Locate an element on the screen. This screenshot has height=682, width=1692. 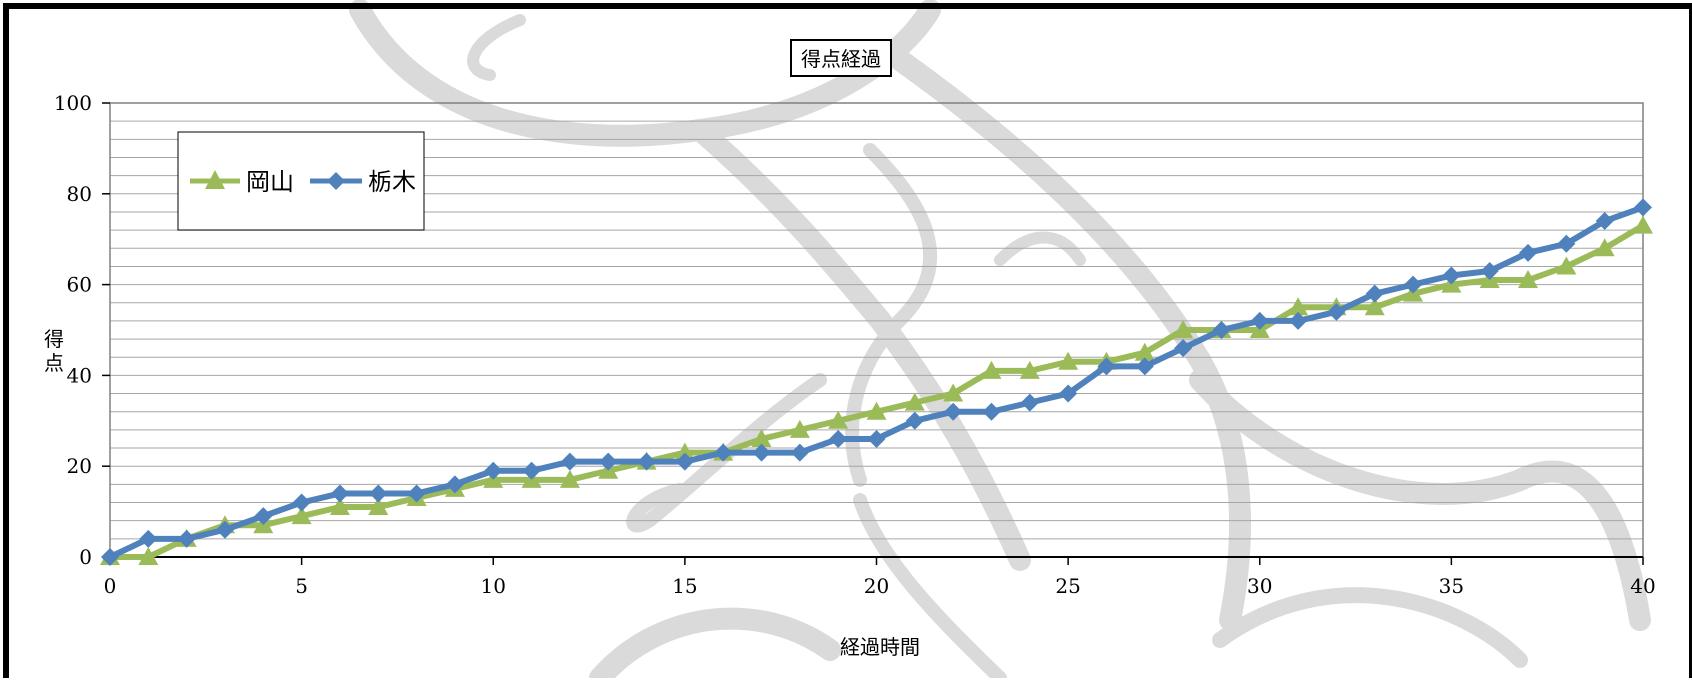
y-axis-label-char-1: 得 is located at coordinates (54, 339).